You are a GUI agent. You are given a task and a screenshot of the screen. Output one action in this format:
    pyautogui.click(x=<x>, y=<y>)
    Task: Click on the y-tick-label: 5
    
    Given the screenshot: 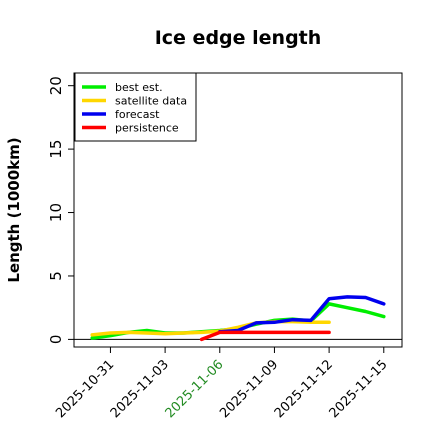 What is the action you would take?
    pyautogui.click(x=56, y=276)
    